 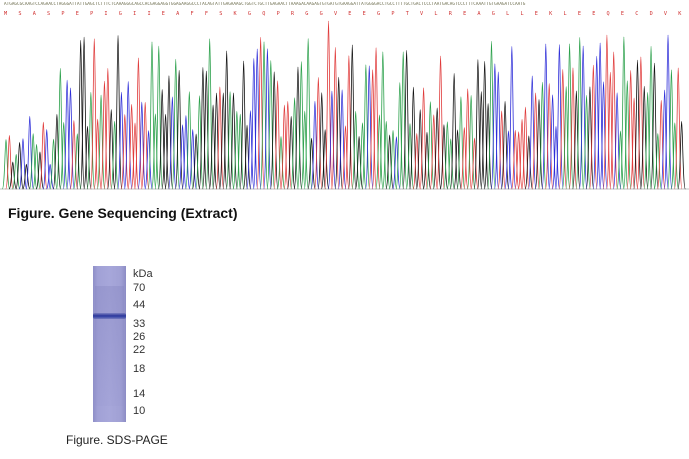 What do you see at coordinates (139, 288) in the screenshot?
I see `ladder-marker-70: 70` at bounding box center [139, 288].